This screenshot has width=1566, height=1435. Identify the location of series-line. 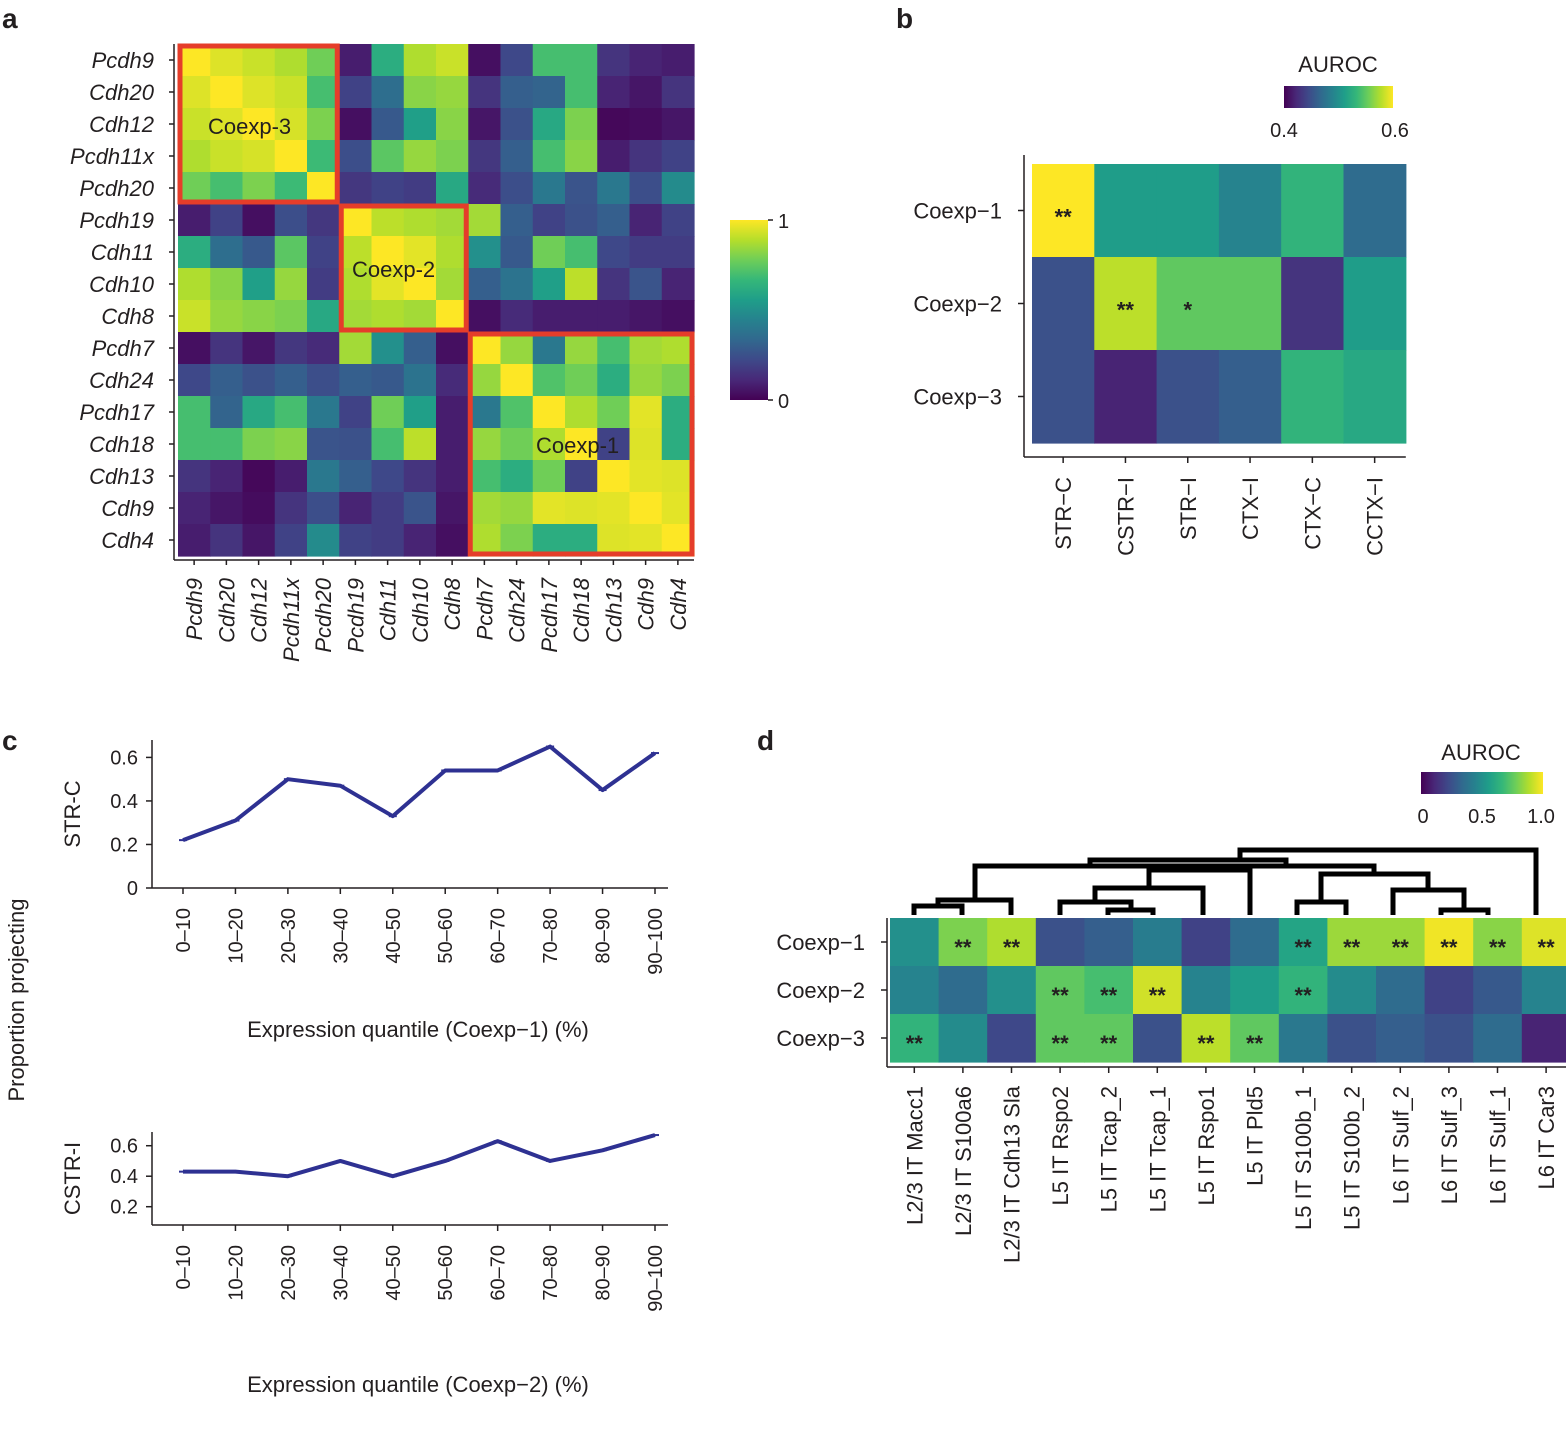
(419, 1156).